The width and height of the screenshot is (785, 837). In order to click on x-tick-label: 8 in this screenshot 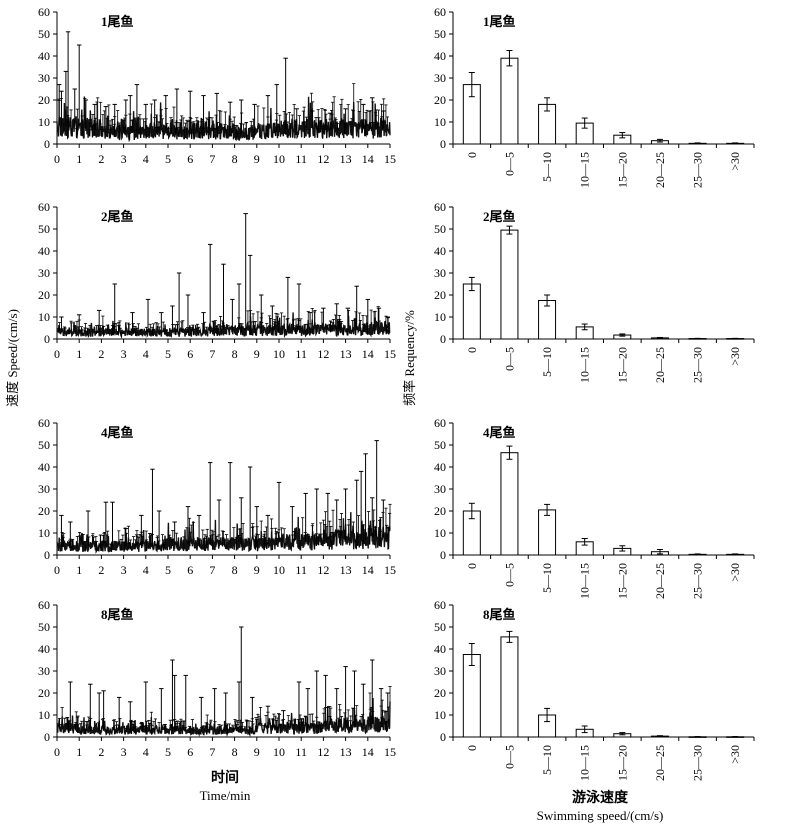, I will do `click(235, 159)`.